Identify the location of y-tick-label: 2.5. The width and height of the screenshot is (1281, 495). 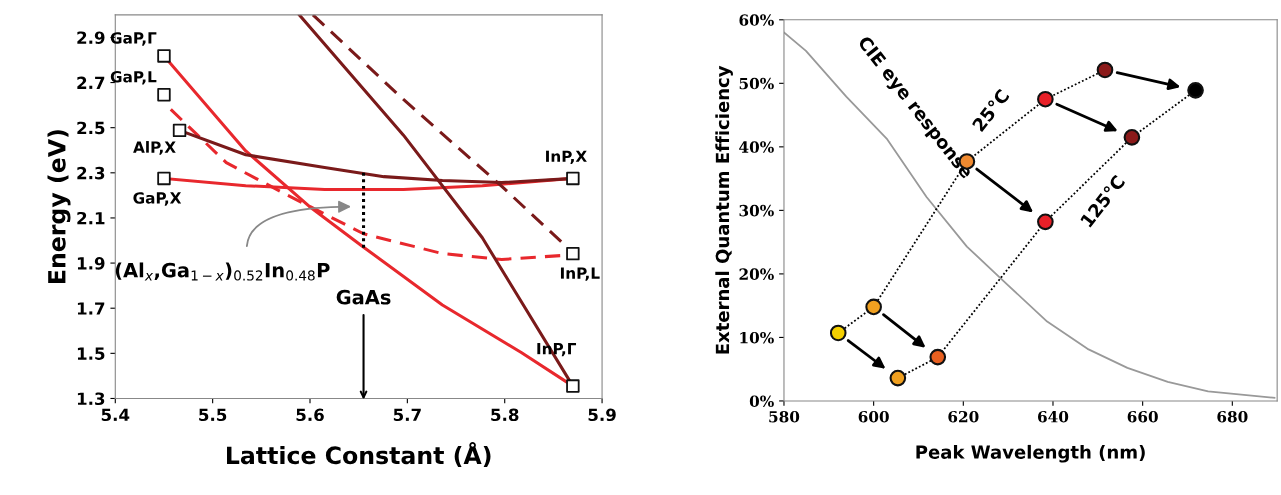
(91, 128).